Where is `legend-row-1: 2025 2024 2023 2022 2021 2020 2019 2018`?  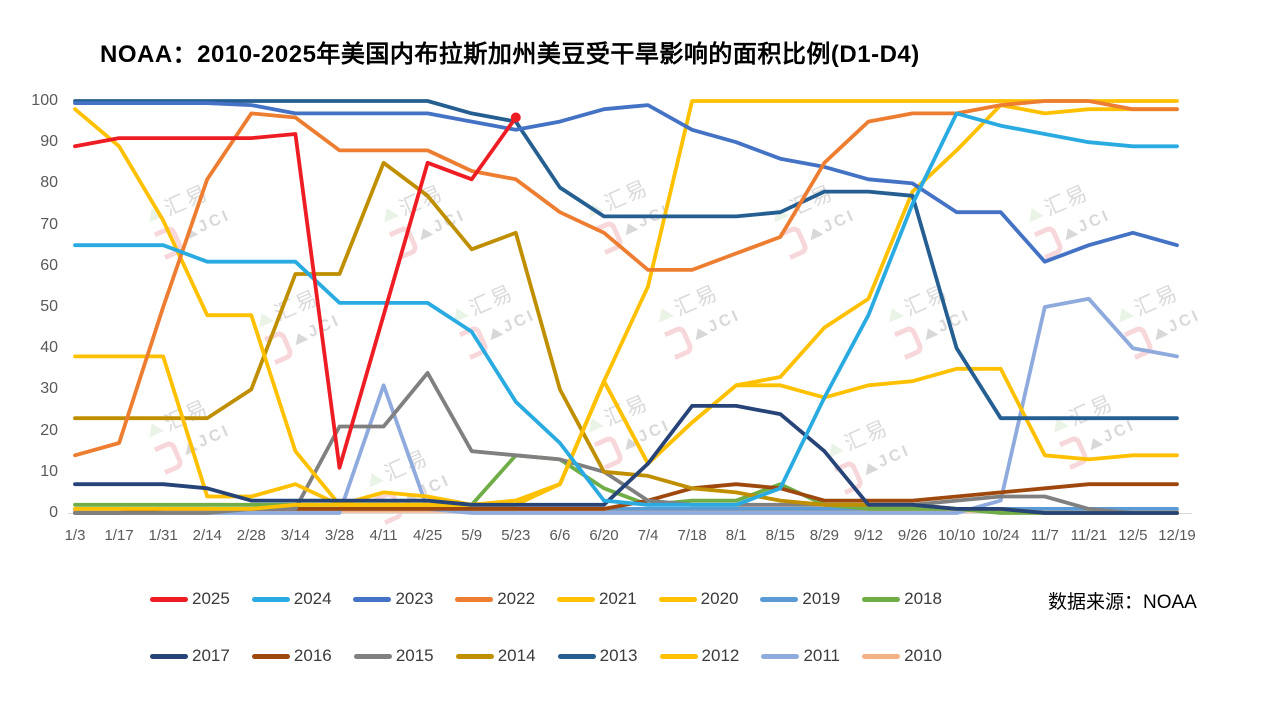
legend-row-1: 2025 2024 2023 2022 2021 2020 2019 2018 is located at coordinates (546, 599).